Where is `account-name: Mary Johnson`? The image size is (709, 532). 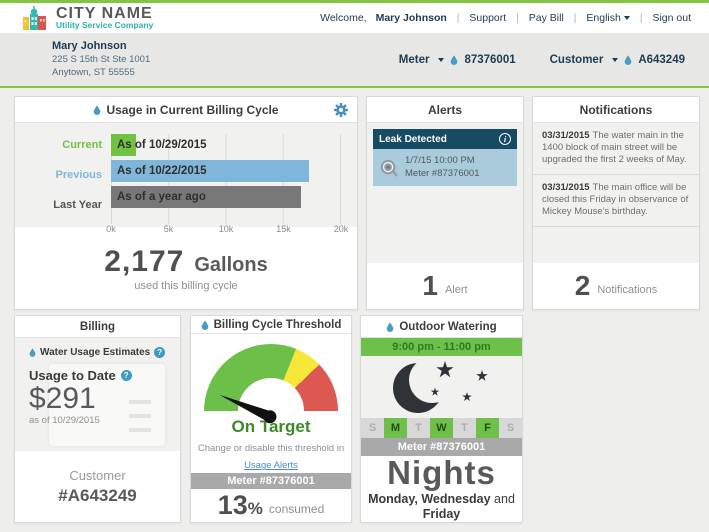 account-name: Mary Johnson is located at coordinates (89, 46).